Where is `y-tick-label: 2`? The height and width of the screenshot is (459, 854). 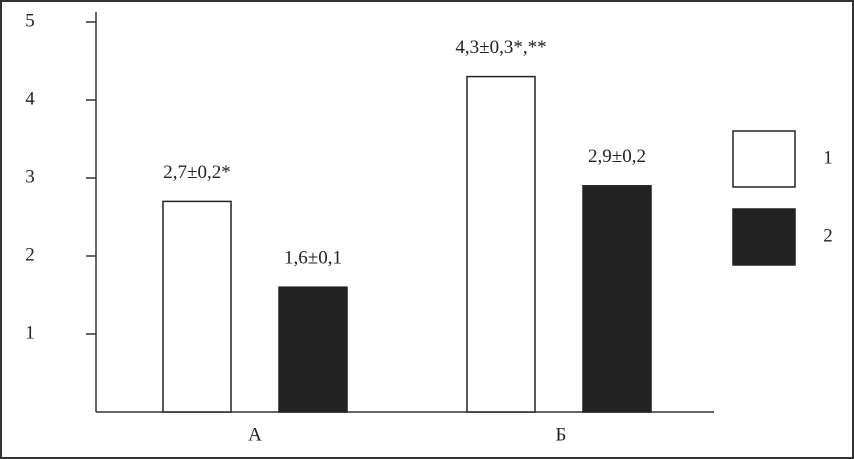 y-tick-label: 2 is located at coordinates (30, 254).